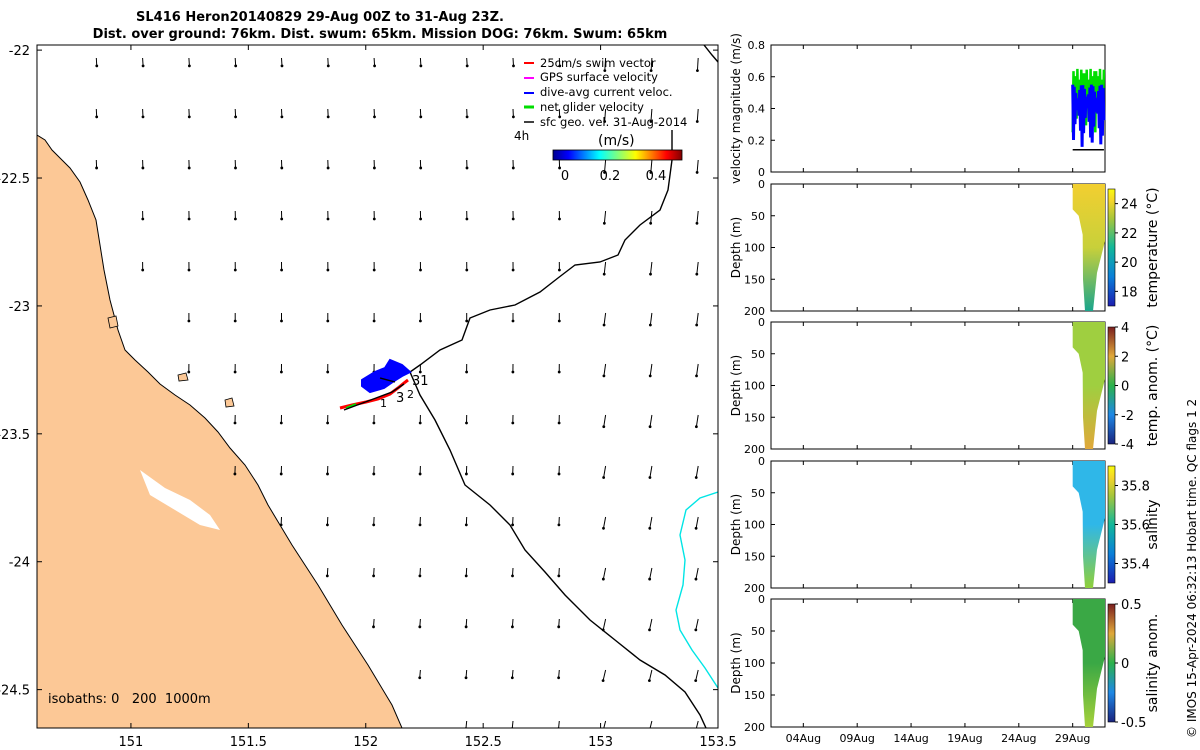 The width and height of the screenshot is (1200, 750). What do you see at coordinates (761, 172) in the screenshot?
I see `vel-tick-label: 0` at bounding box center [761, 172].